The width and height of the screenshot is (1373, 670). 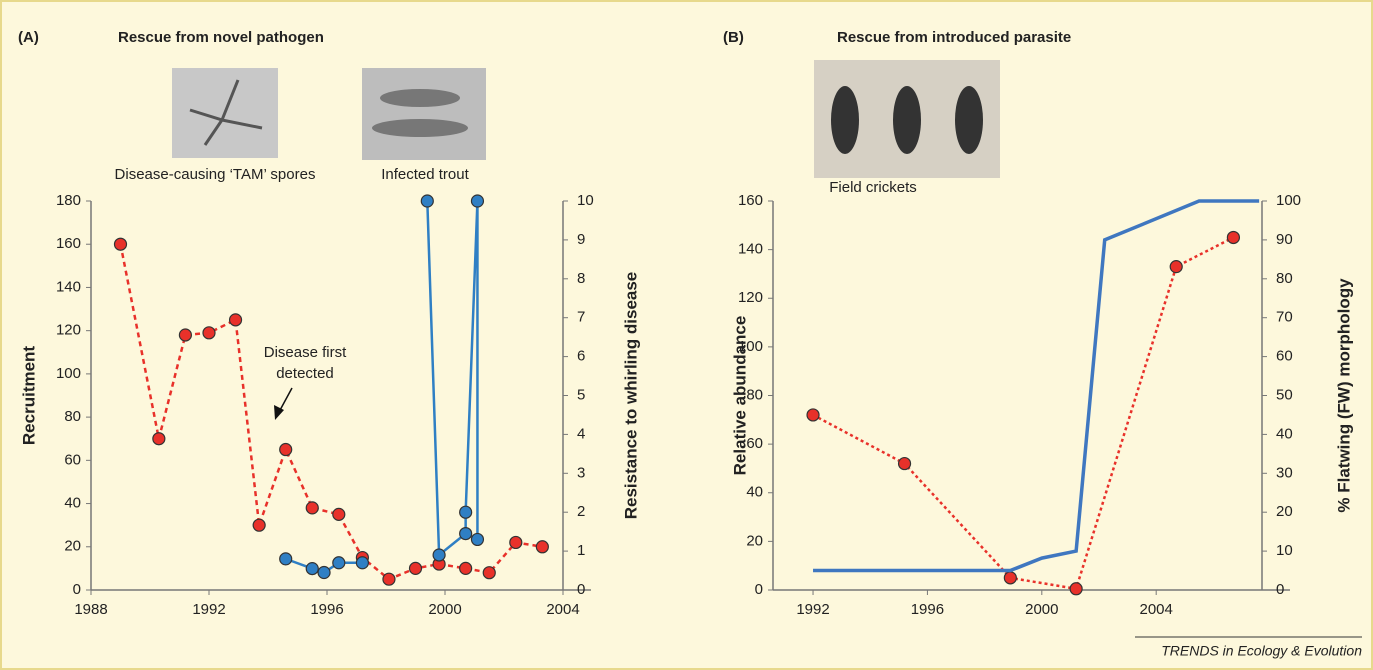 I want to click on y-axis-label: Relative abundance, so click(x=739, y=396).